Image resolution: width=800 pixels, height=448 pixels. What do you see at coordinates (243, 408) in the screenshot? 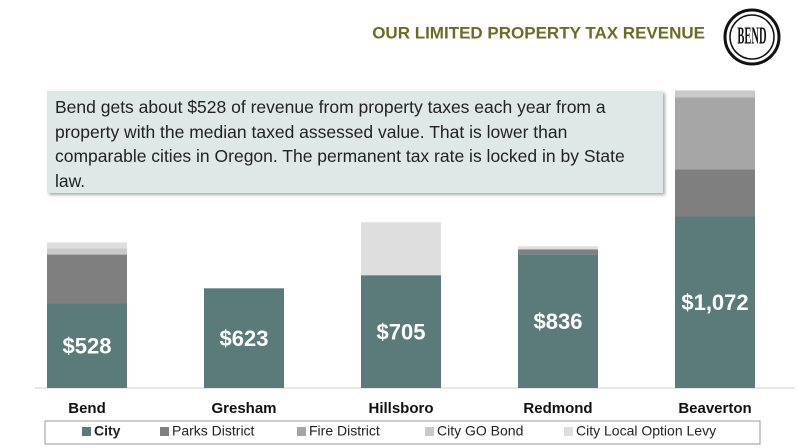
I see `x-tick-label: Gresham` at bounding box center [243, 408].